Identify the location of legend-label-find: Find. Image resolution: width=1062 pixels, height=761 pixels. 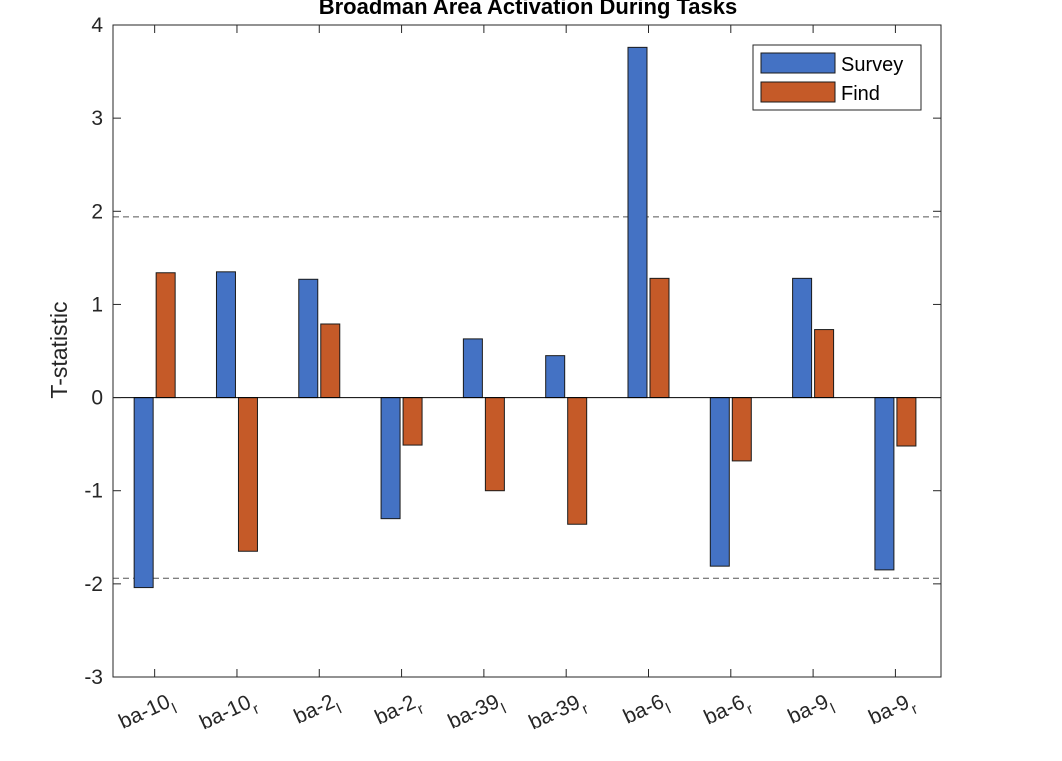
(860, 94).